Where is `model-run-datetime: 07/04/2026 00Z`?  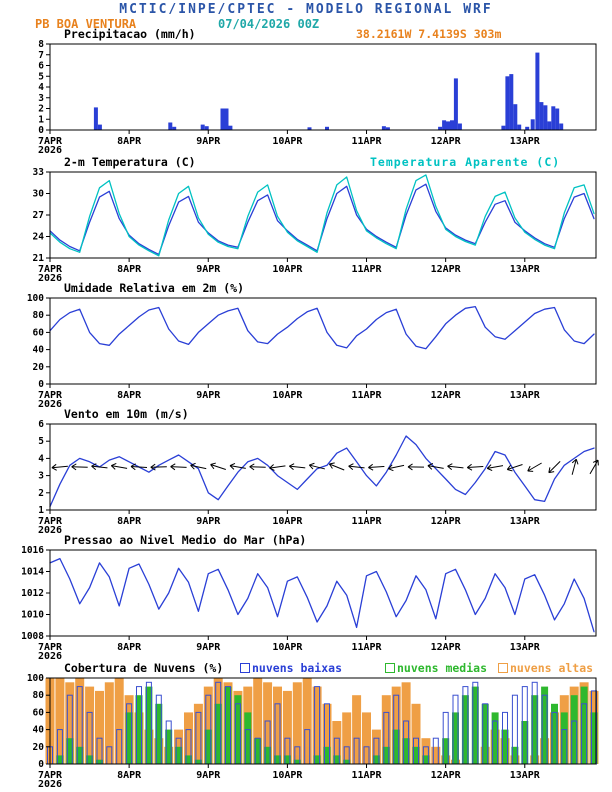 model-run-datetime: 07/04/2026 00Z is located at coordinates (269, 24).